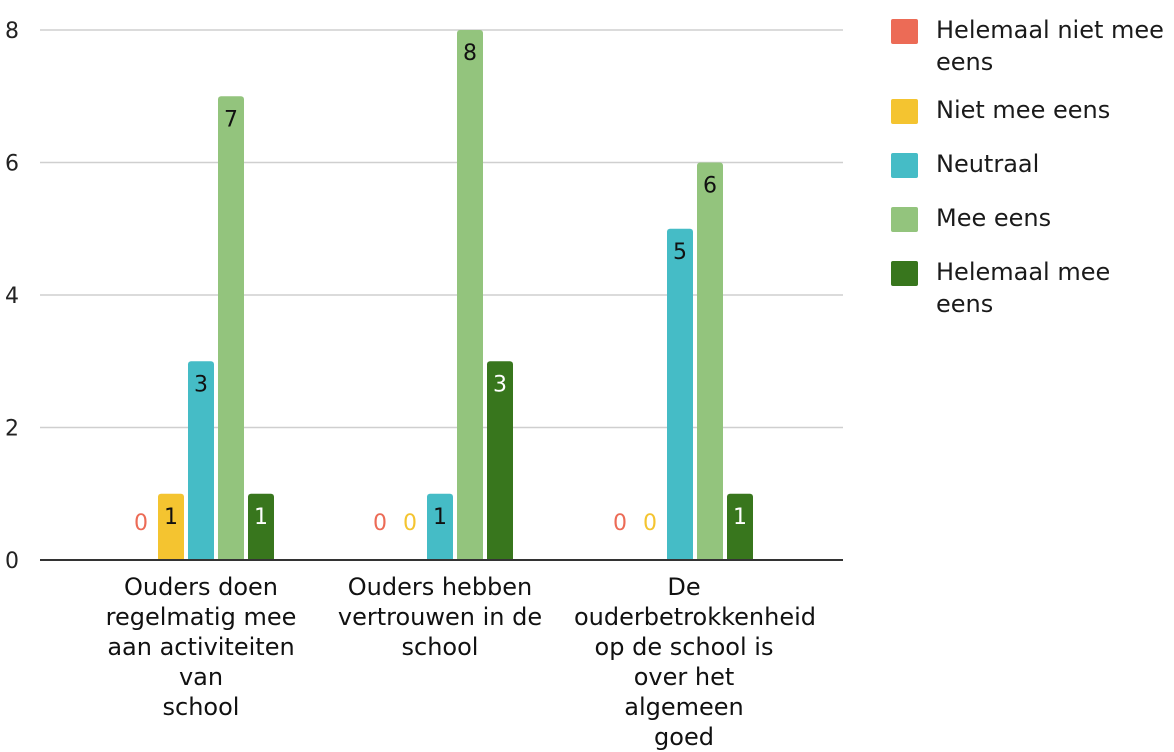 Image resolution: width=1174 pixels, height=752 pixels. I want to click on legend-item-helemaal-niet-mee-eens: Helemaal niet mee eens, so click(1032, 54).